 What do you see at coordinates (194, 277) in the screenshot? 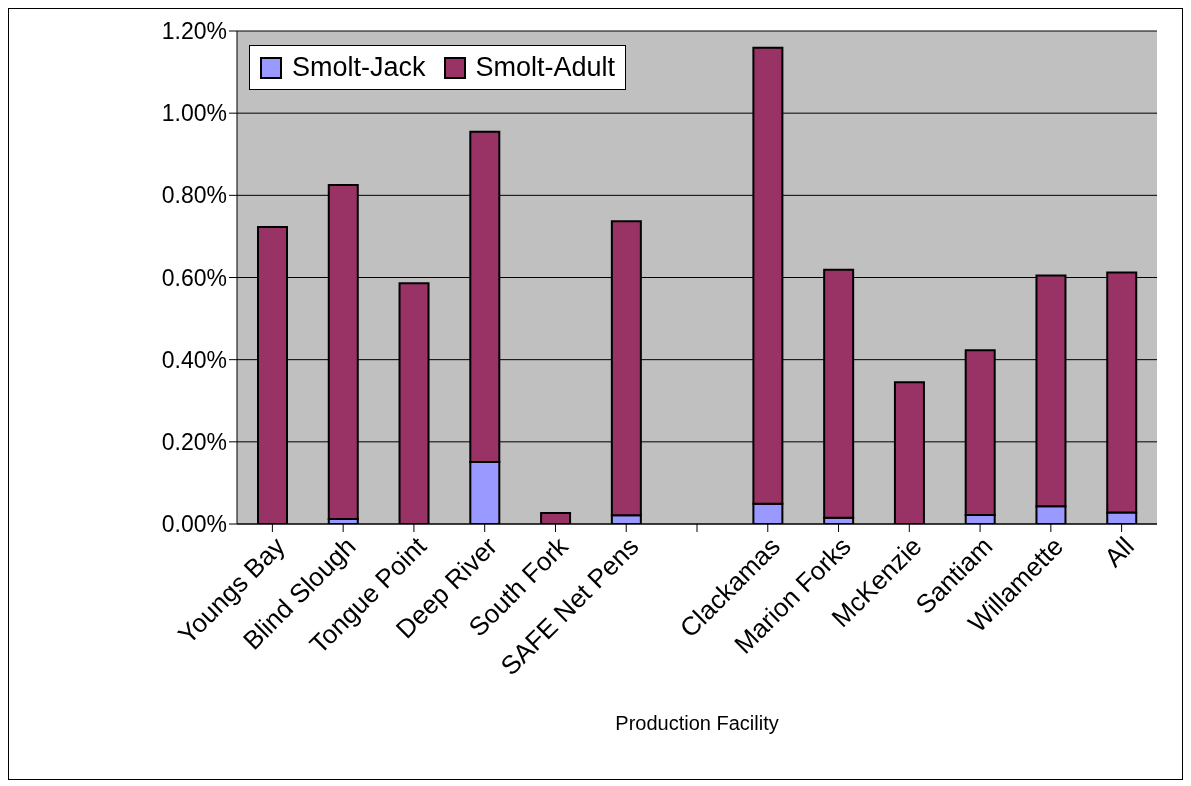
I see `y-tick-label: 0.60%` at bounding box center [194, 277].